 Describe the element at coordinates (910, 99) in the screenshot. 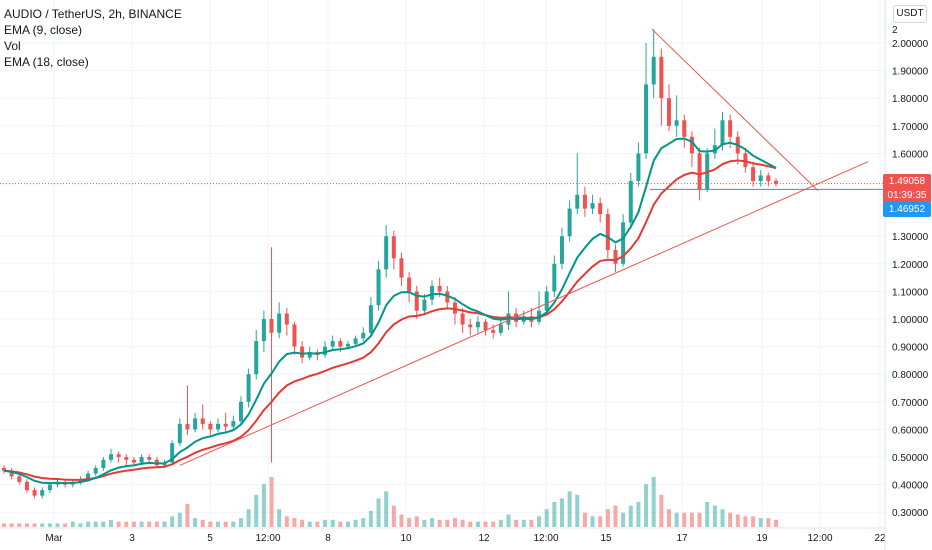

I see `y-tick-label: 1.80000` at that location.